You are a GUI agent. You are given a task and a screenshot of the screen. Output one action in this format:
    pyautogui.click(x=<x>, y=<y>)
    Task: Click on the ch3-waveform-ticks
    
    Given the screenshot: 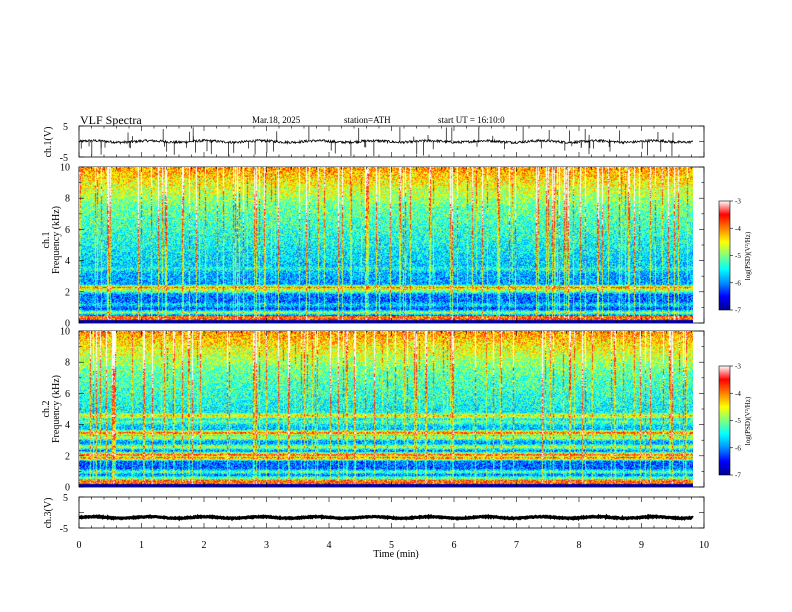 What is the action you would take?
    pyautogui.click(x=391, y=512)
    